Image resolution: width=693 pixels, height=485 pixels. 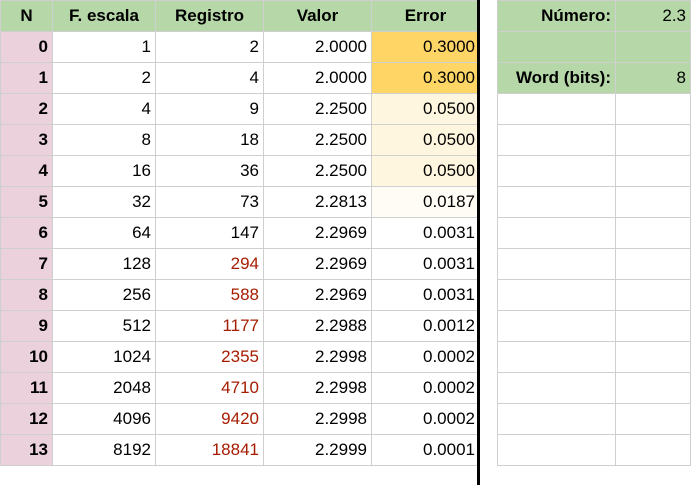 What do you see at coordinates (104, 388) in the screenshot?
I see `cell-escala: 2048` at bounding box center [104, 388].